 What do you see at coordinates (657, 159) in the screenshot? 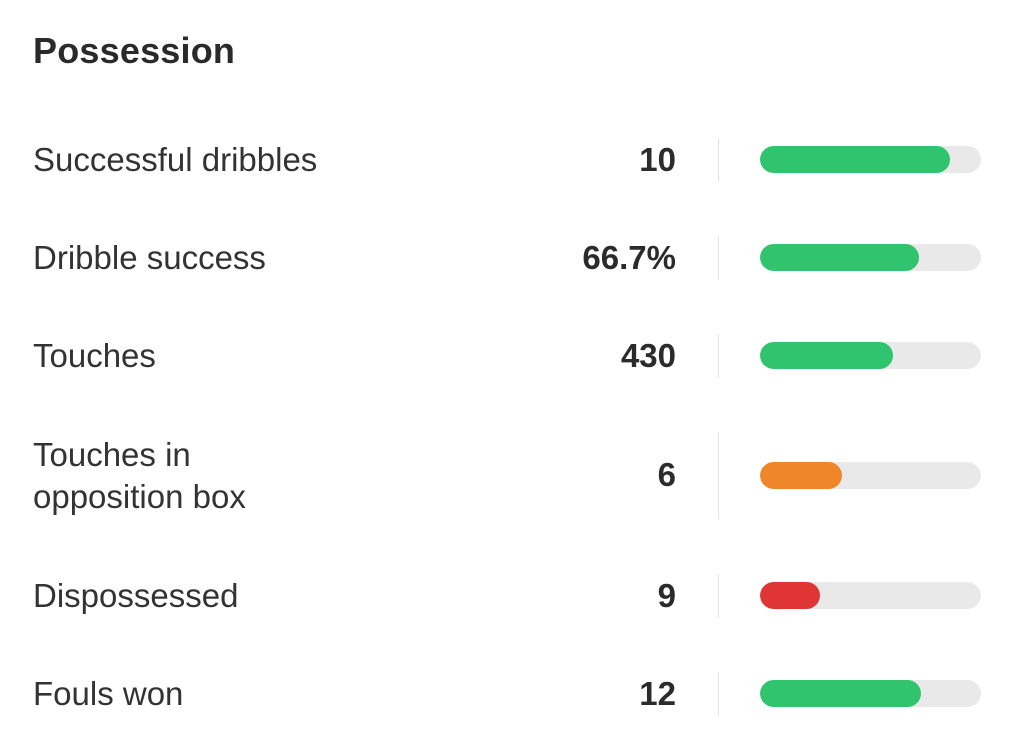
I see `stat-value: 10` at bounding box center [657, 159].